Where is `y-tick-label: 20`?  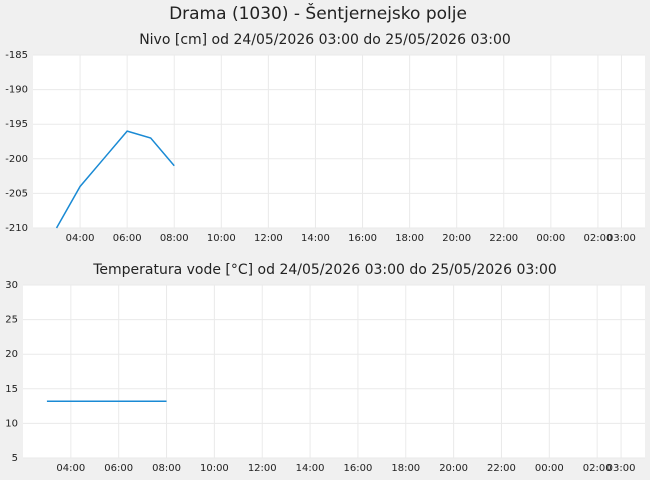
y-tick-label: 20 is located at coordinates (11, 354).